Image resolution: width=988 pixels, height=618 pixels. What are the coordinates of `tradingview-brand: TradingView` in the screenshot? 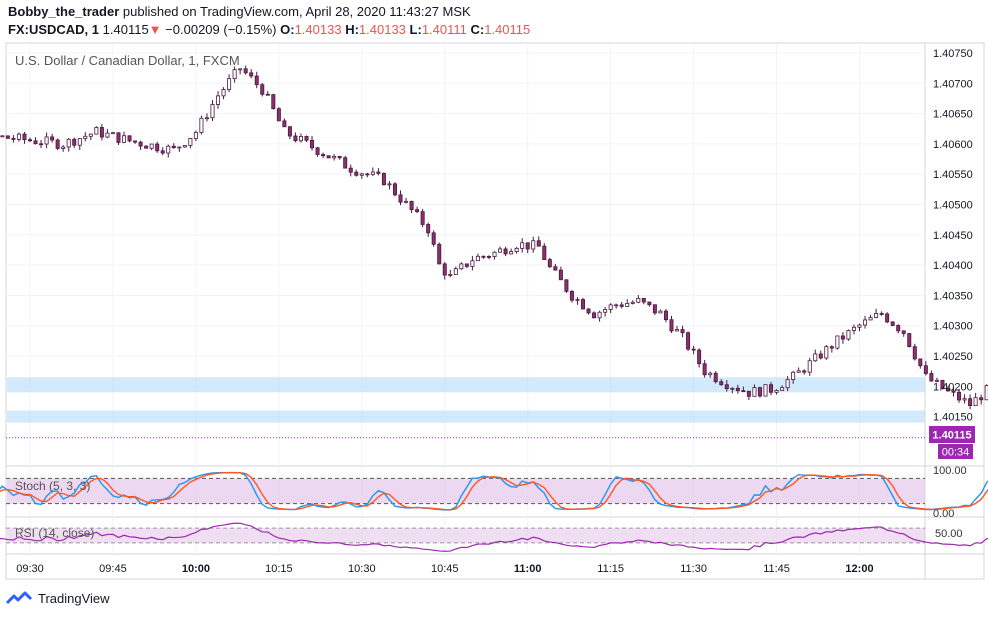 It's located at (74, 598).